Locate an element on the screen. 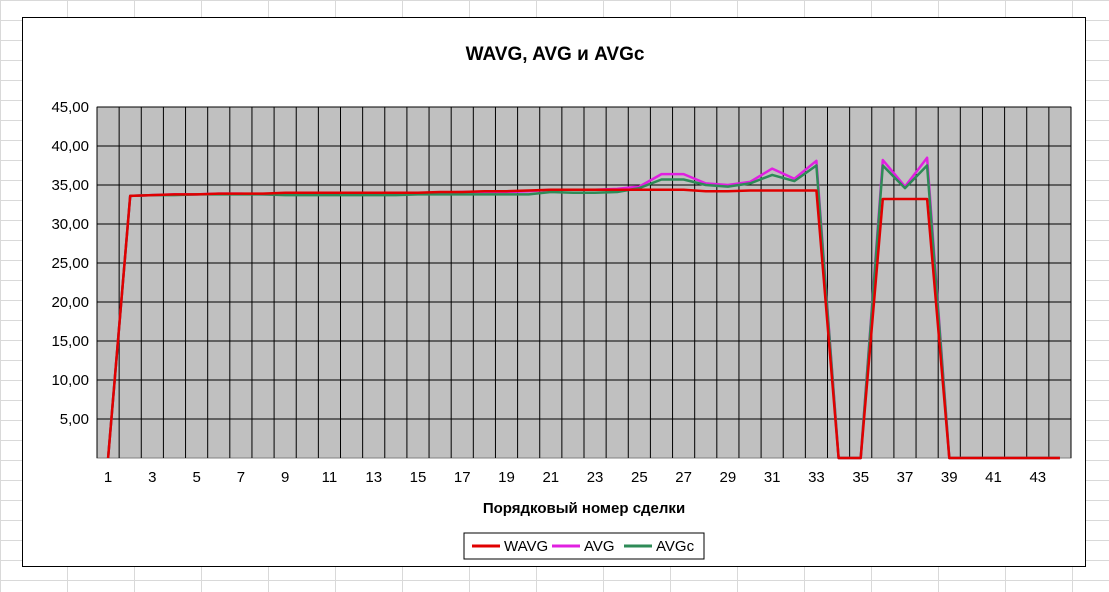  legend: WAVG AVG AVGc is located at coordinates (584, 546).